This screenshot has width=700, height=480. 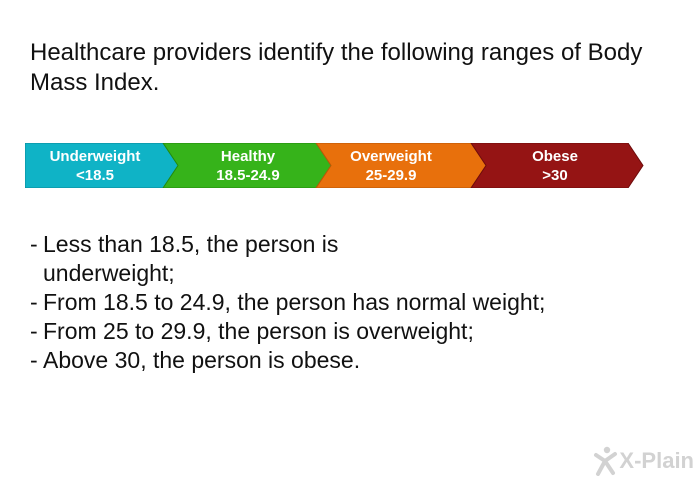 I want to click on bmi-segment-overweight: Overweight 25-29.9, so click(x=391, y=165).